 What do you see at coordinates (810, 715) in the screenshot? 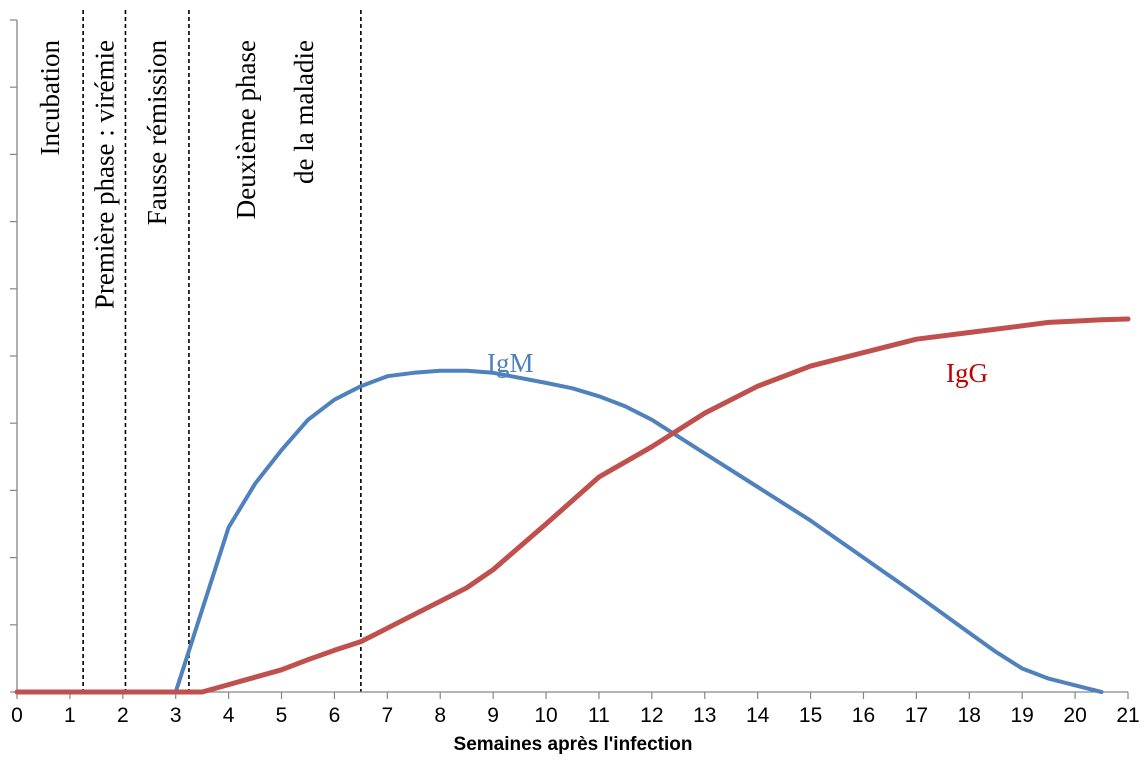
I see `x-tick-label: 15` at bounding box center [810, 715].